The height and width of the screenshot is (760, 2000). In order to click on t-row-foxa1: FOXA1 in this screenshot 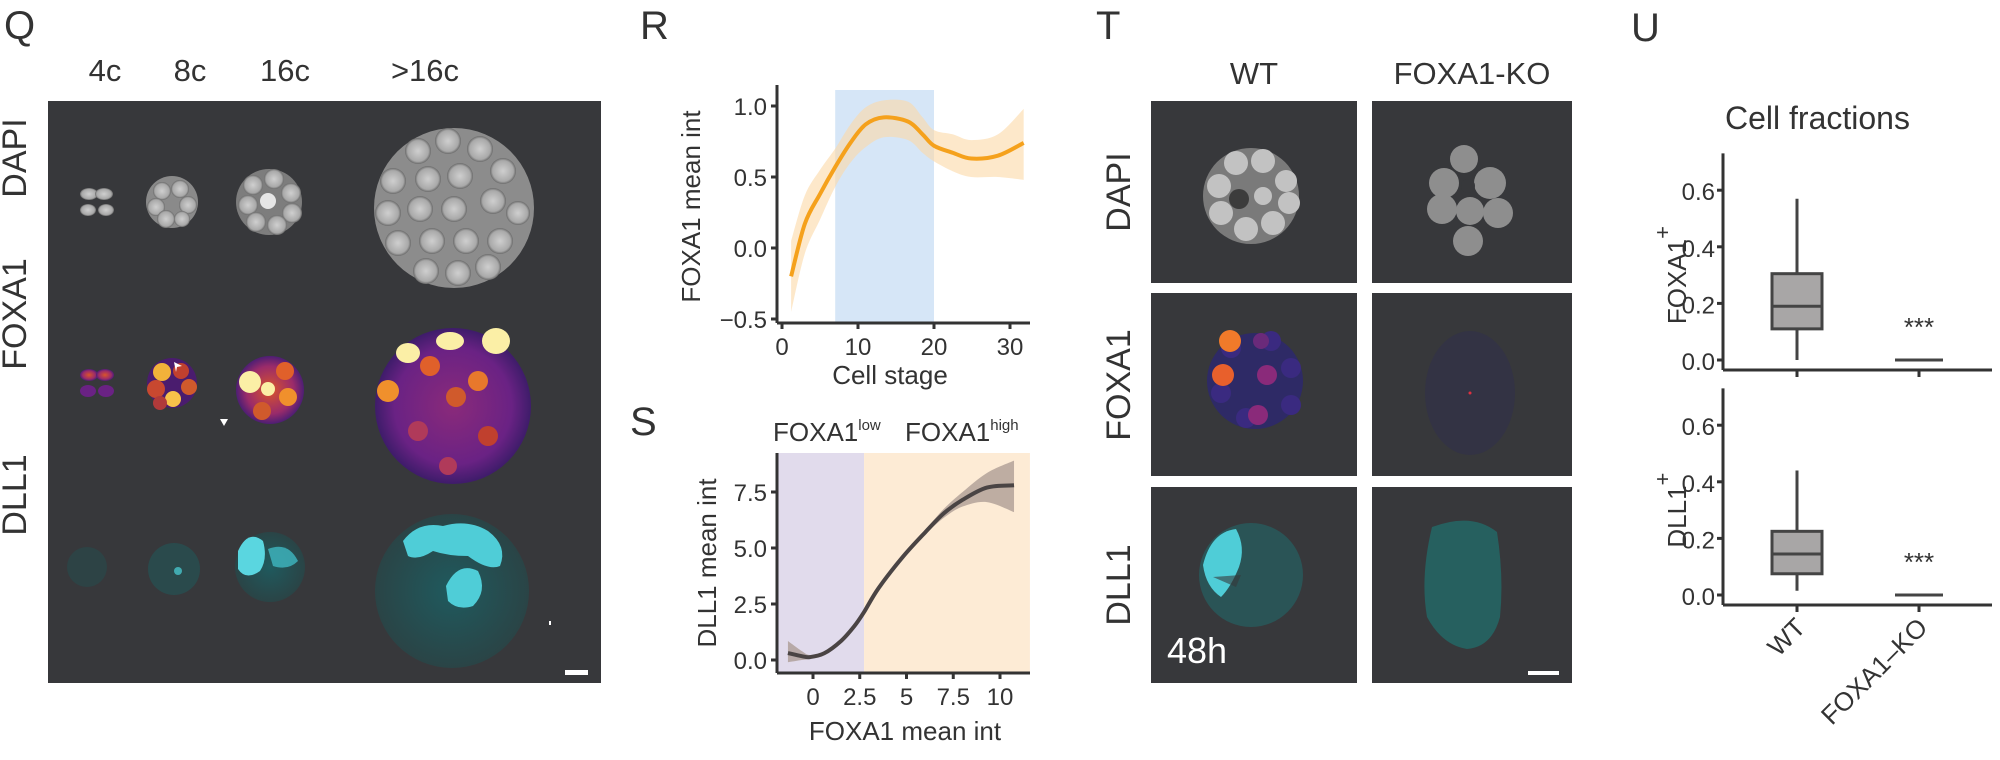, I will do `click(1119, 385)`.